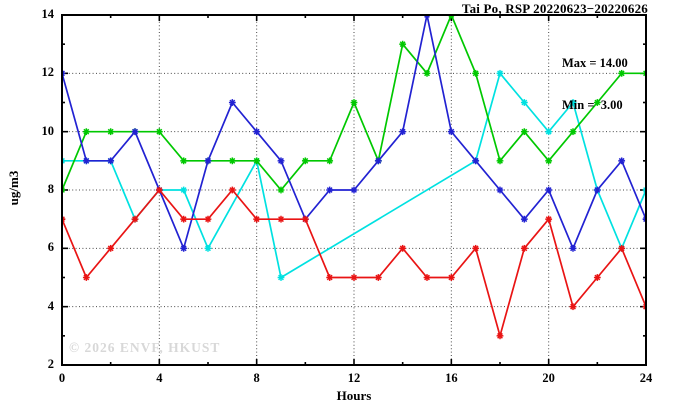 This screenshot has width=674, height=409. What do you see at coordinates (50, 247) in the screenshot?
I see `y-tick-label: 6` at bounding box center [50, 247].